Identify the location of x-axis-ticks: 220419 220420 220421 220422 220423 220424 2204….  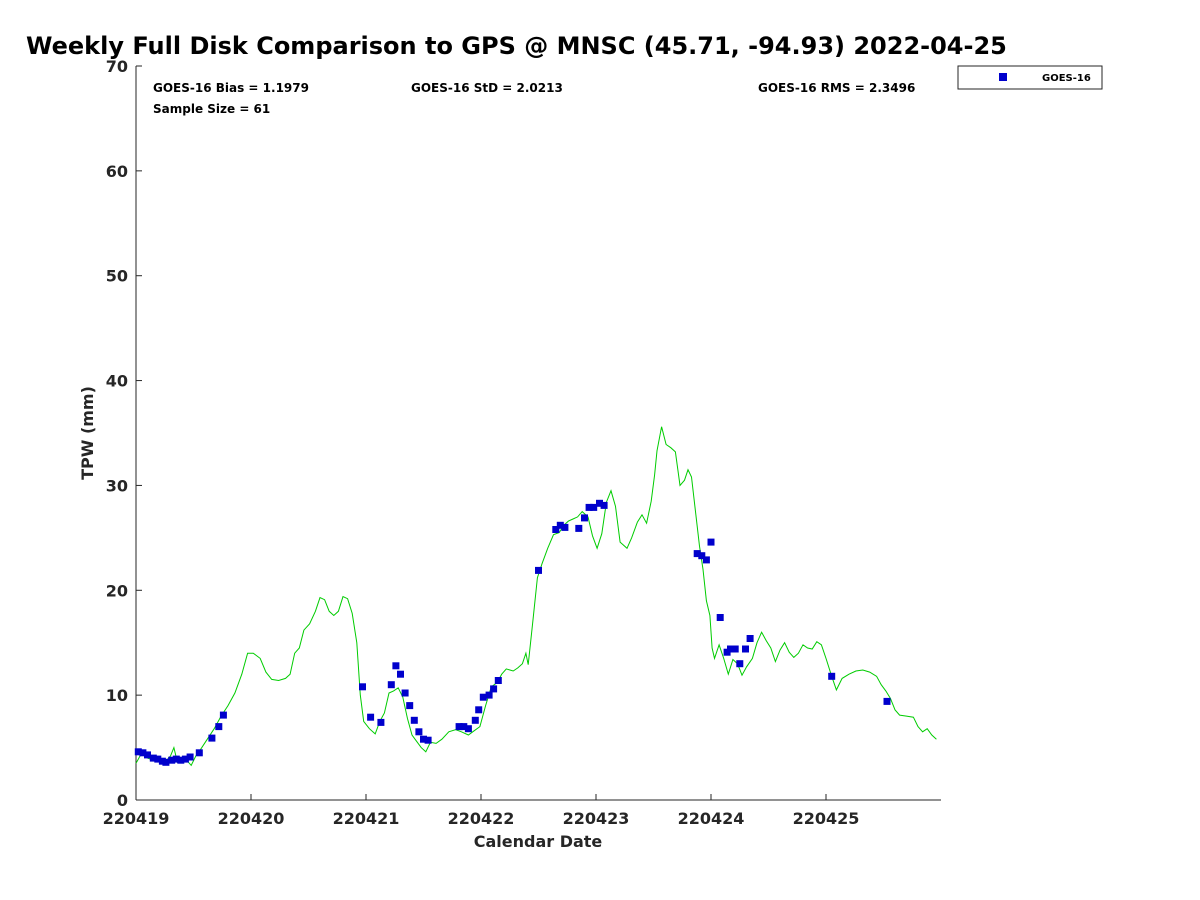
(481, 811).